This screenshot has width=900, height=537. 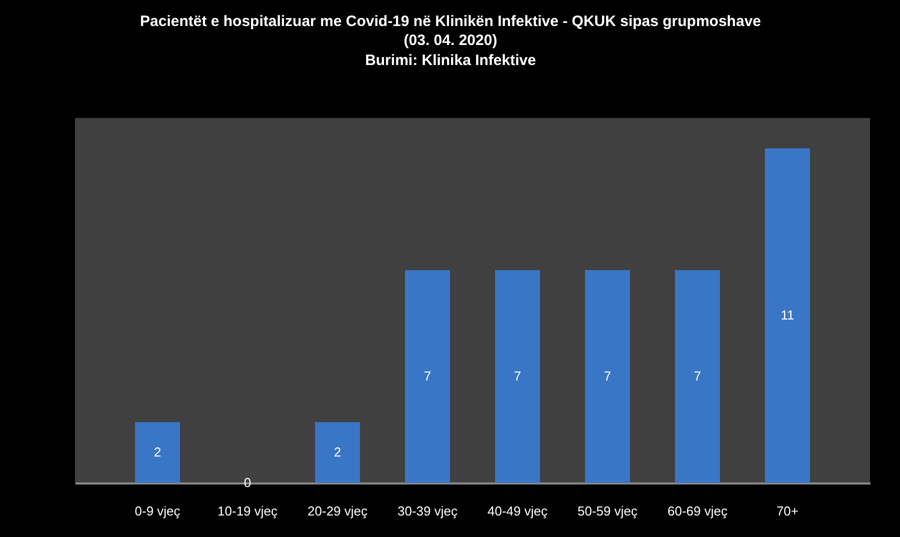 What do you see at coordinates (787, 315) in the screenshot?
I see `data-label: 11` at bounding box center [787, 315].